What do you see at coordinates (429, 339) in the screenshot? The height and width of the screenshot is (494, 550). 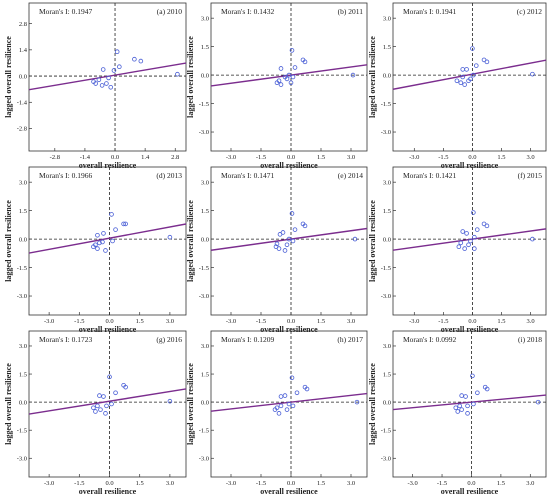 I see `morans-i-label: Moran's I: 0.0992` at bounding box center [429, 339].